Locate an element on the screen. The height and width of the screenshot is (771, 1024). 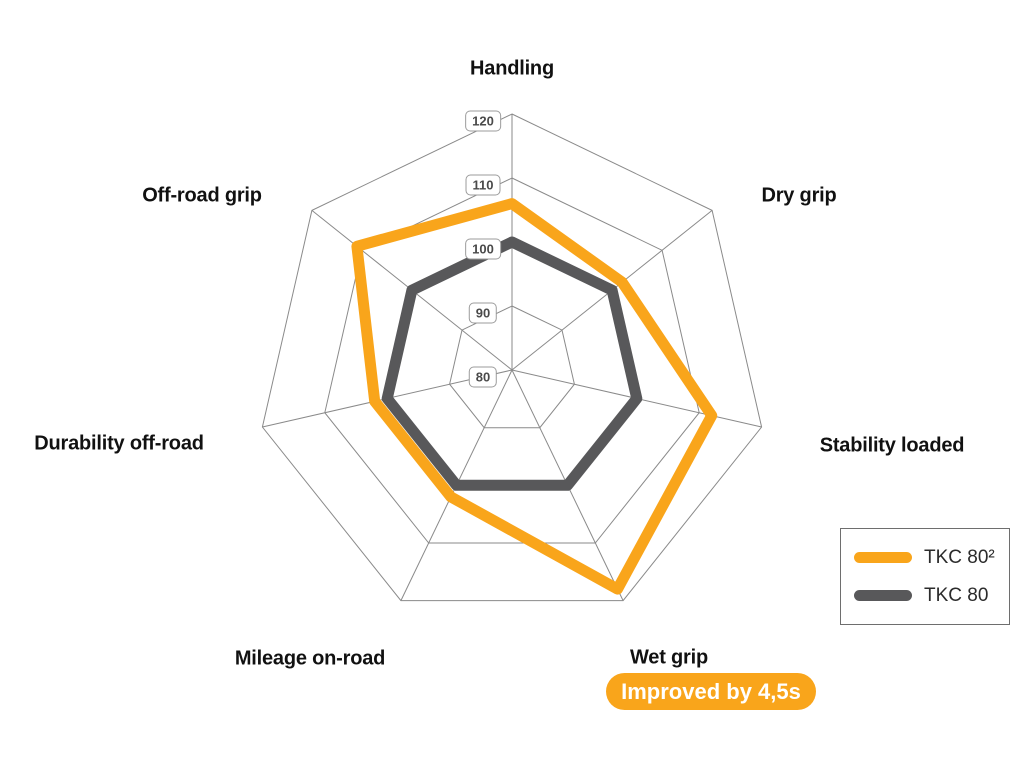
axis-label-off-road-grip: Off-road grip is located at coordinates (202, 195).